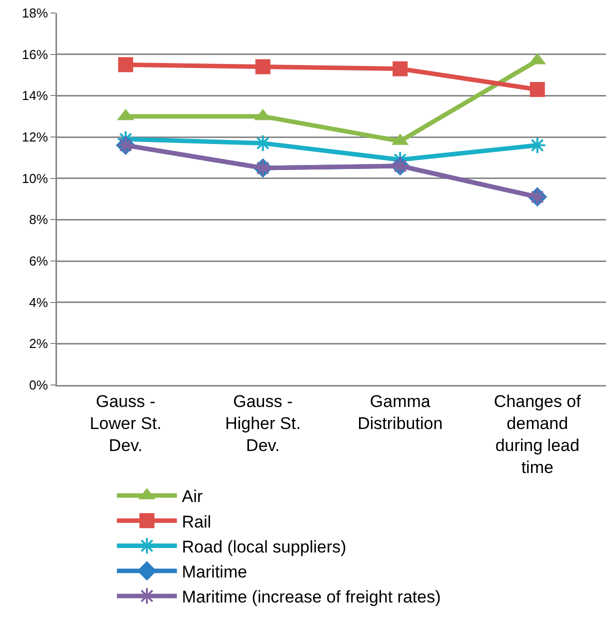  I want to click on legend-label: Air, so click(193, 496).